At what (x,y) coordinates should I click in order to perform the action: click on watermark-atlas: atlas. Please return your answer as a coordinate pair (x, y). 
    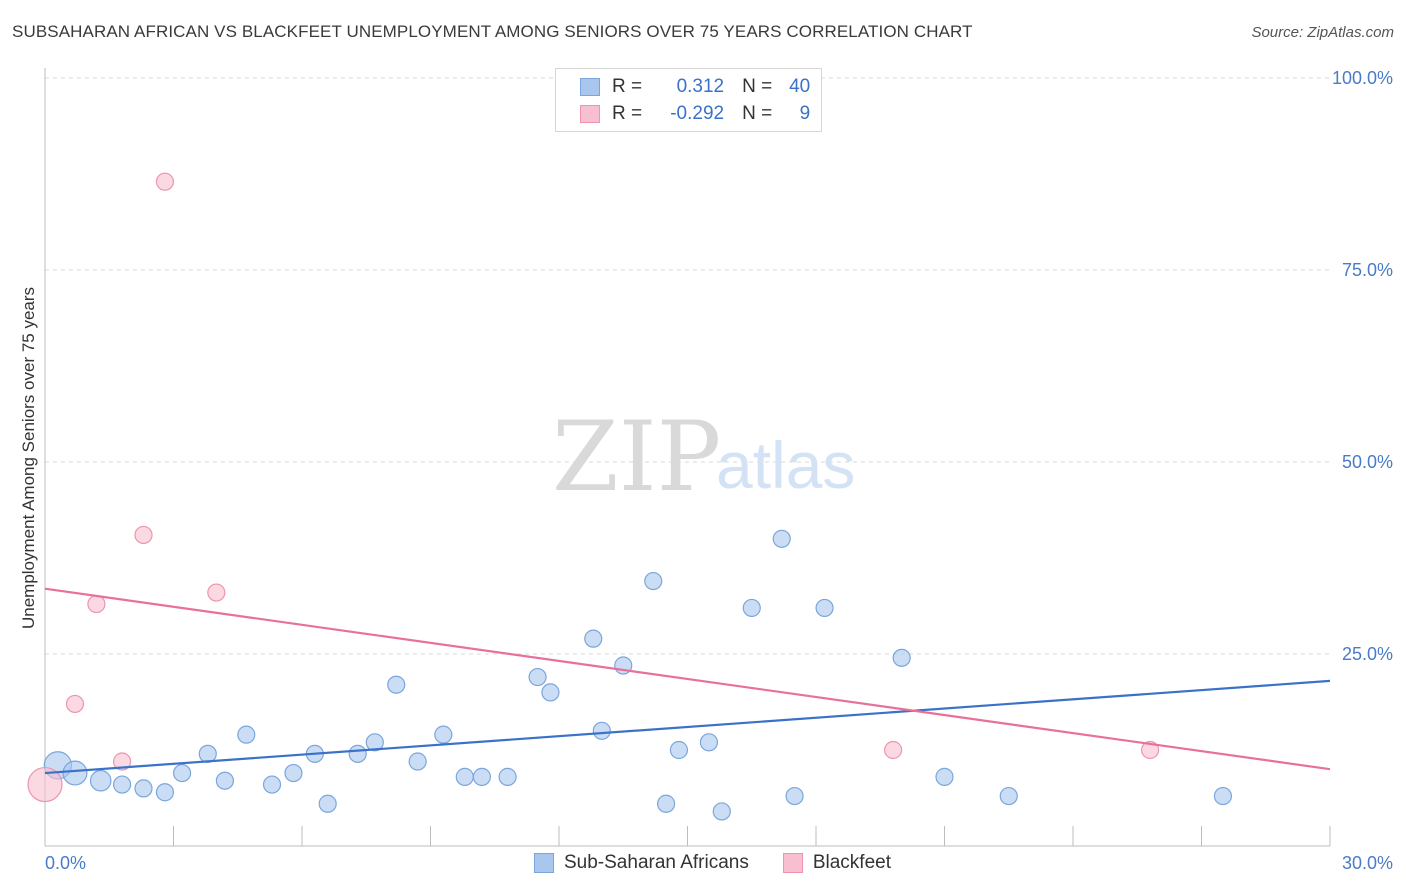
    Looking at the image, I should click on (785, 465).